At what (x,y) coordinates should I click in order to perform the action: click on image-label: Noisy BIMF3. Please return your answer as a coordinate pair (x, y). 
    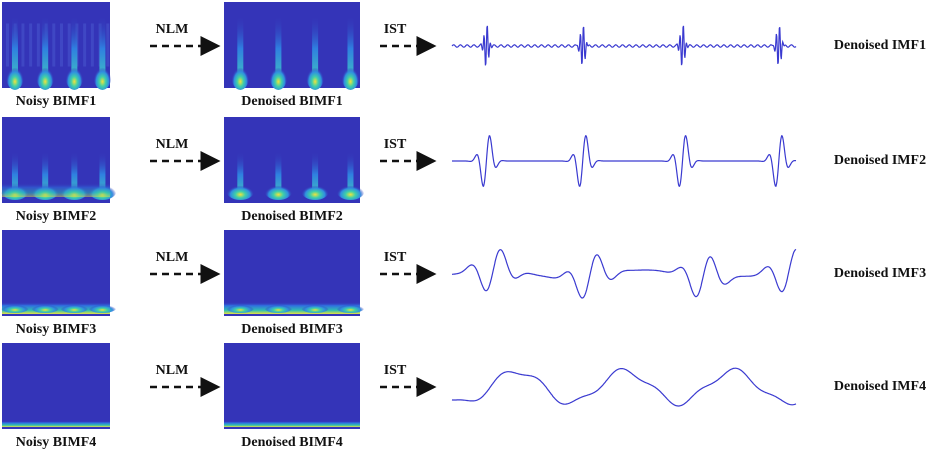
    Looking at the image, I should click on (56, 329).